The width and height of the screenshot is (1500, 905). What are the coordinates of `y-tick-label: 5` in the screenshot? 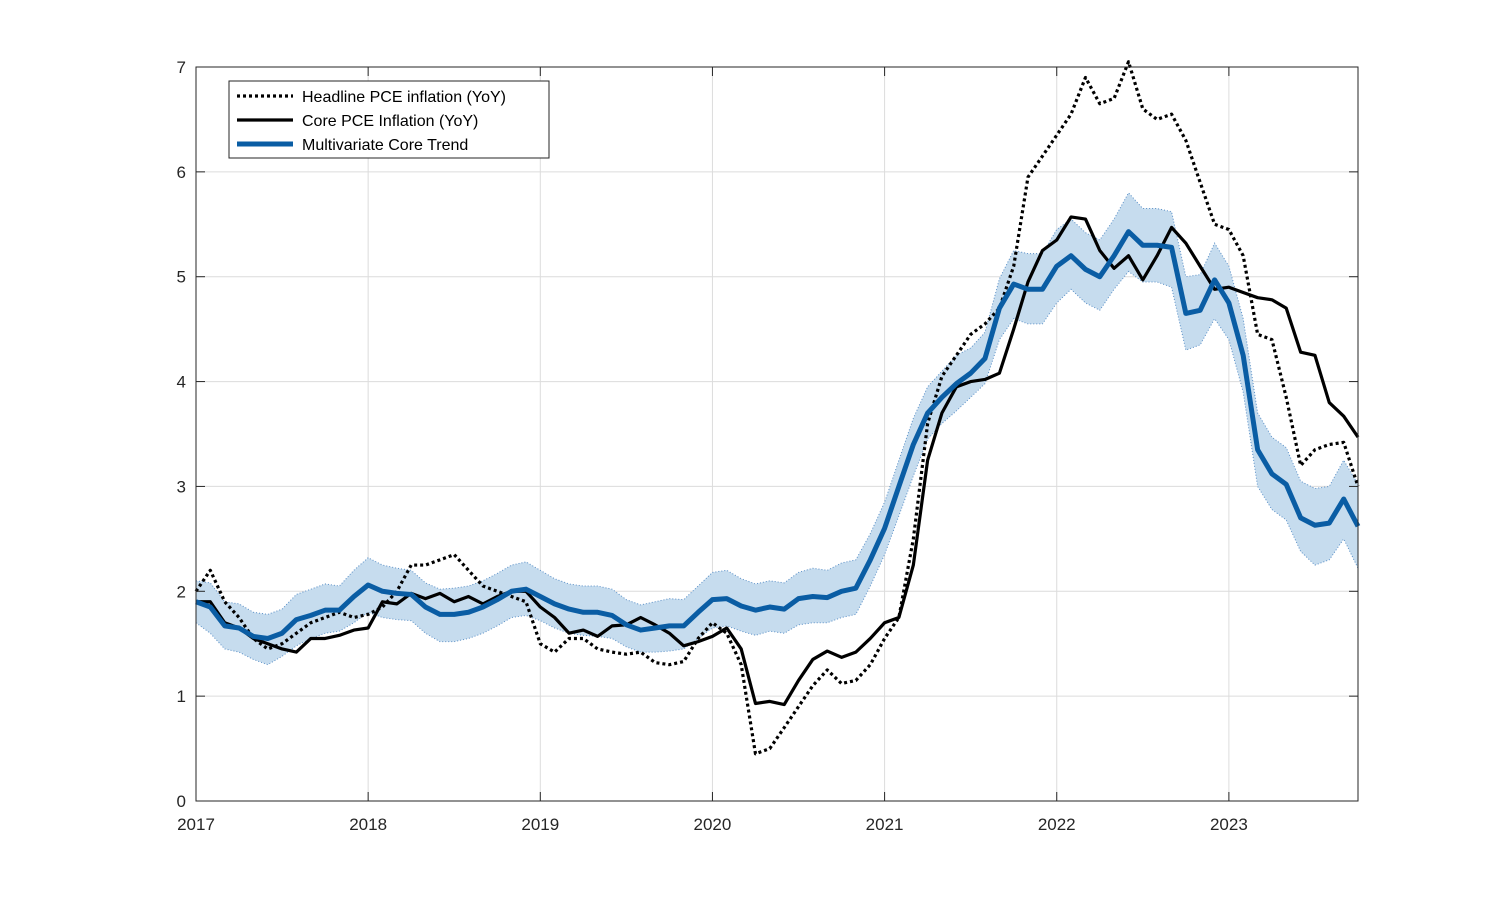 It's located at (181, 277).